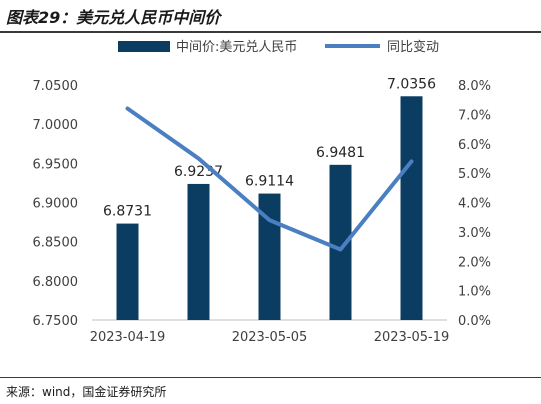 The height and width of the screenshot is (404, 541). What do you see at coordinates (474, 204) in the screenshot?
I see `y-right-tick-label: 4.0%` at bounding box center [474, 204].